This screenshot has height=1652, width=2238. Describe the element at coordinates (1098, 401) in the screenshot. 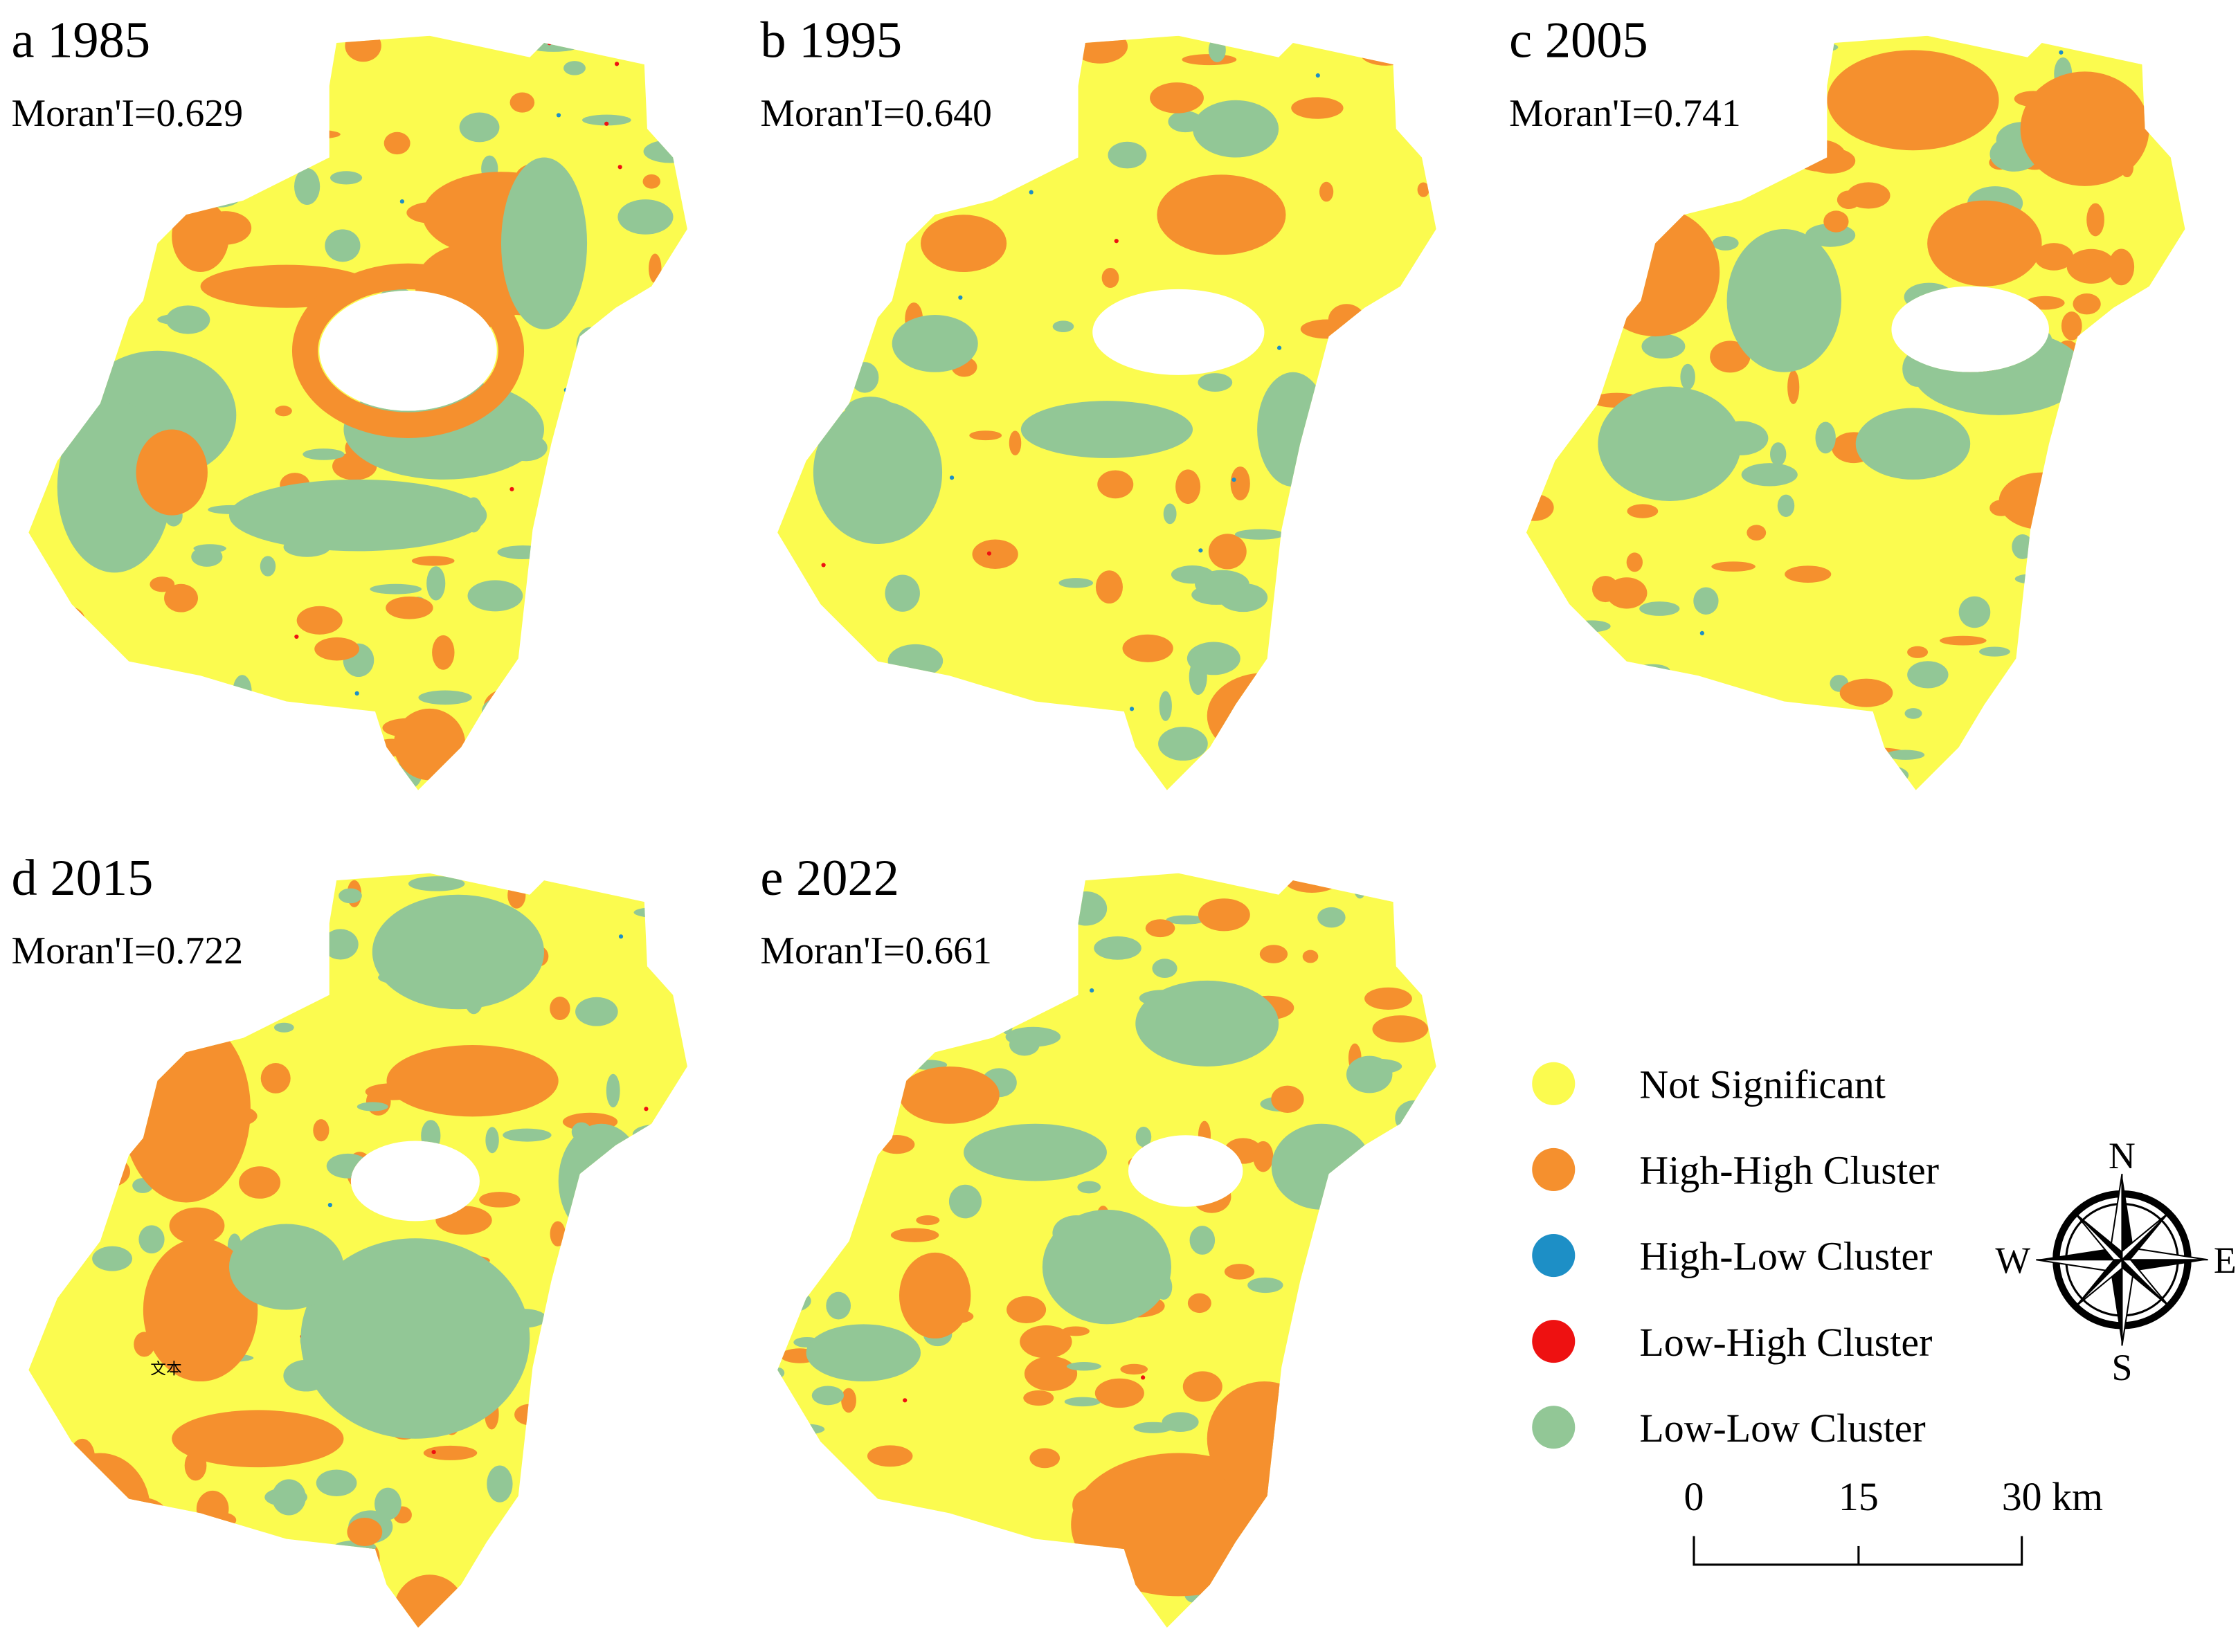

I see `map-panel: b 1995 Moran'I=0.640` at that location.